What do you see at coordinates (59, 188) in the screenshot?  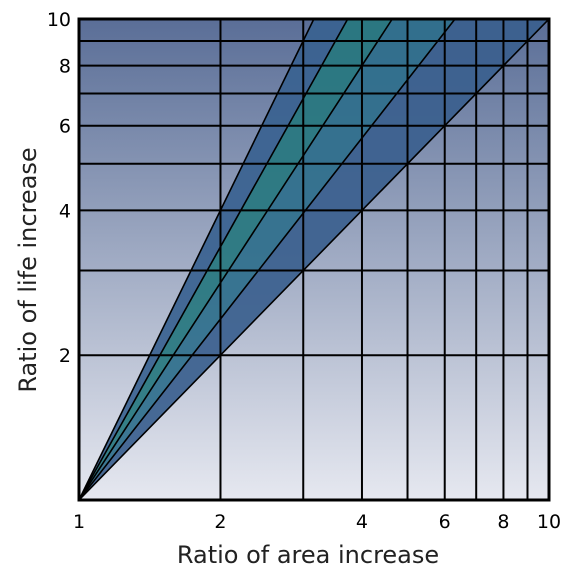 I see `y-tick-labels: 2 4 6 8 10` at bounding box center [59, 188].